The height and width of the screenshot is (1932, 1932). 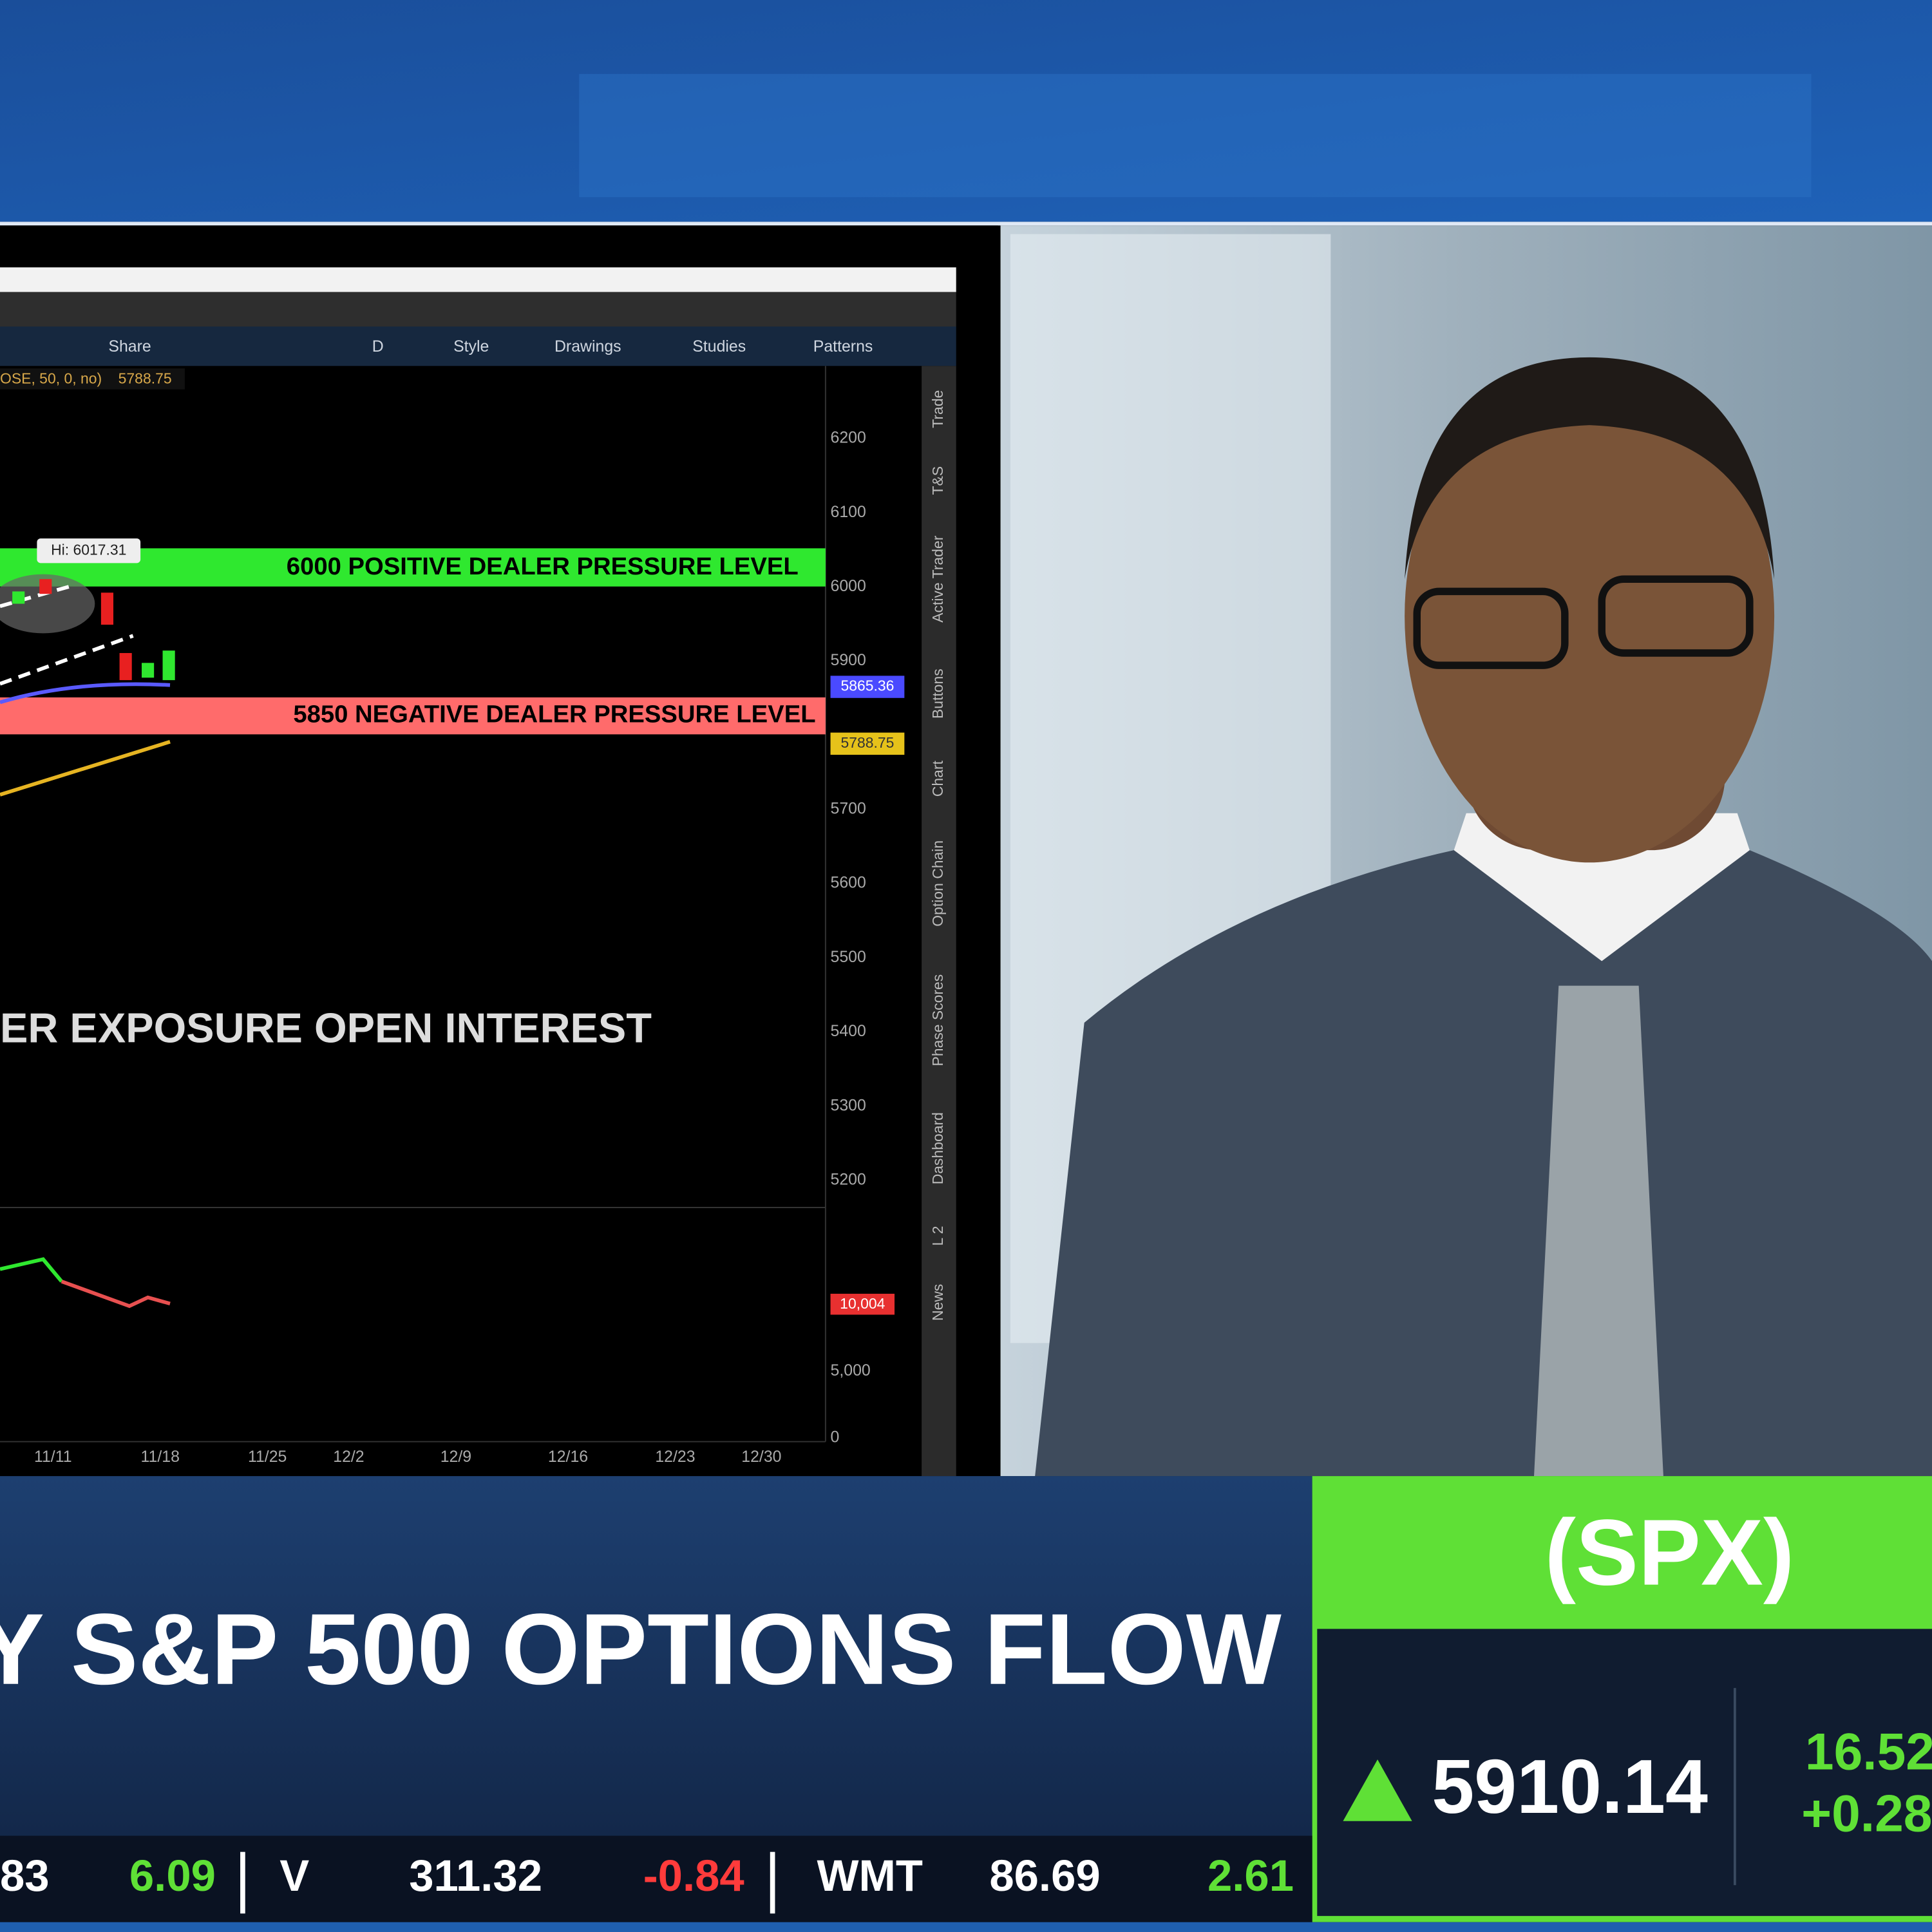 What do you see at coordinates (554, 715) in the screenshot?
I see `level-label: 5850 NEGATIVE DEALER PRESSURE LEVEL` at bounding box center [554, 715].